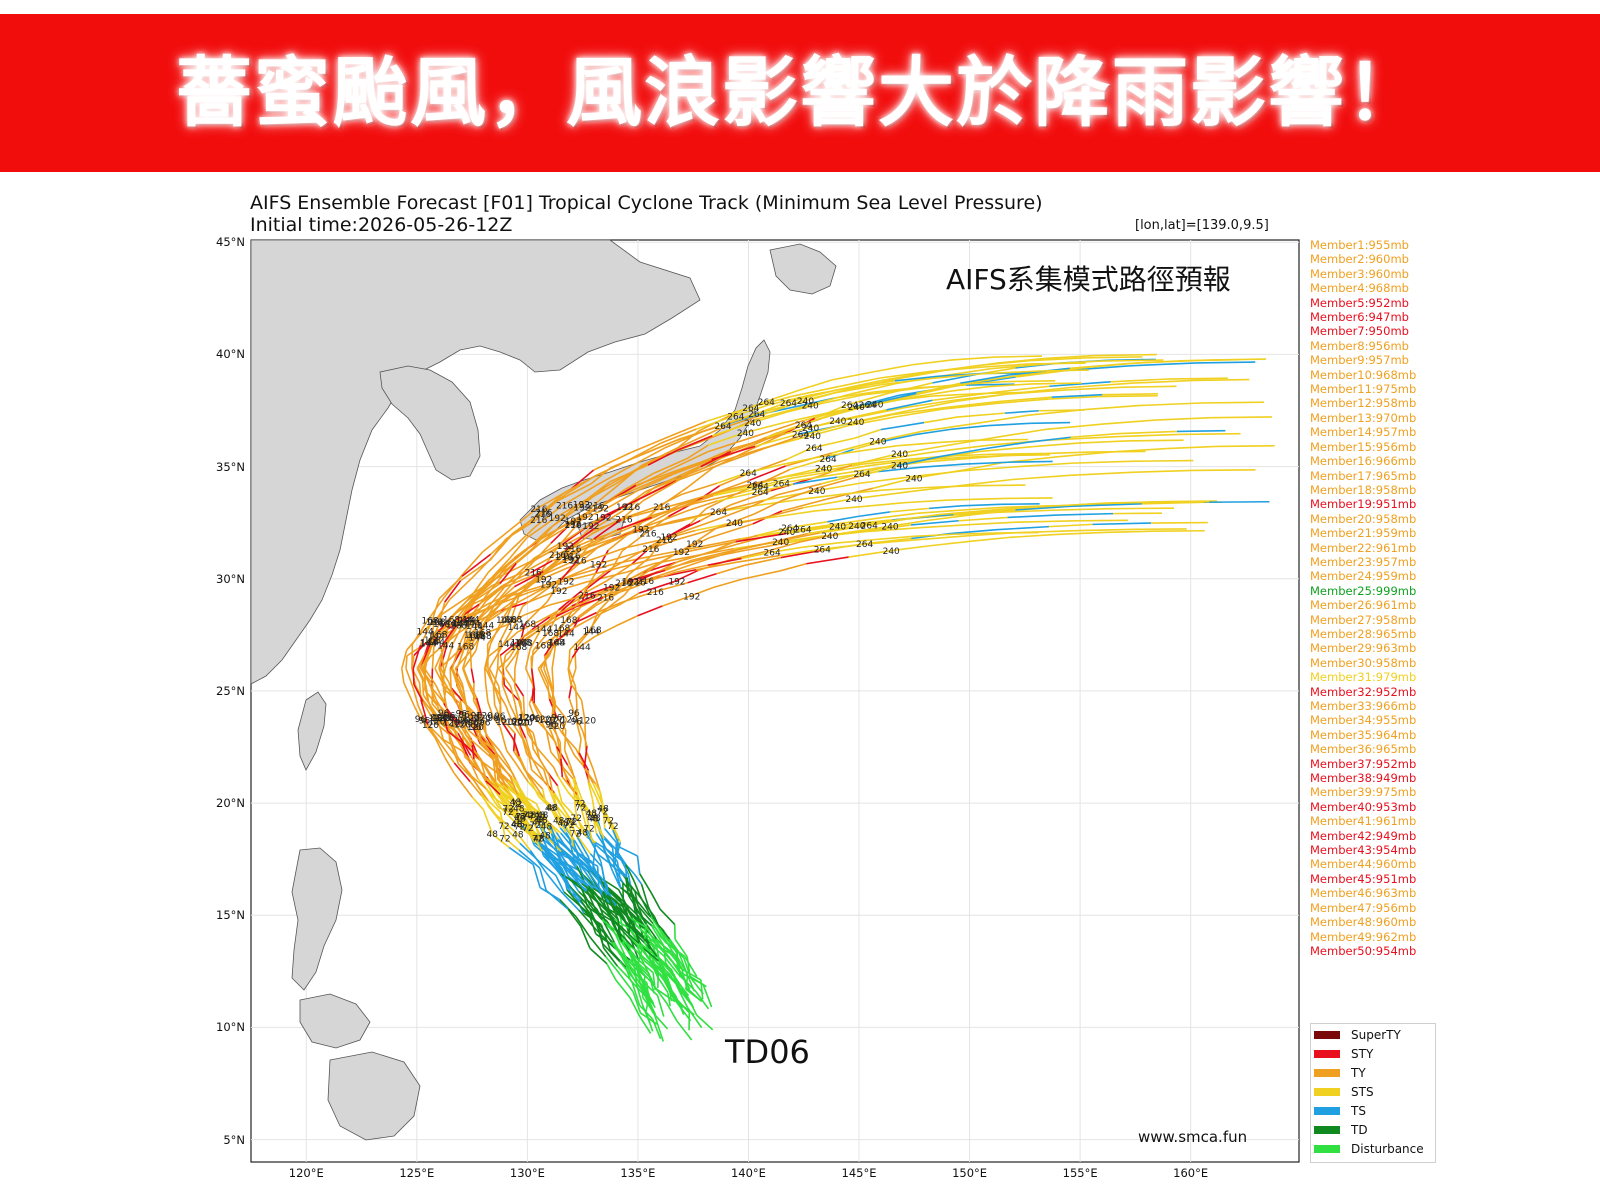  What do you see at coordinates (1363, 417) in the screenshot?
I see `member-legend-item: Member13:970mb` at bounding box center [1363, 417].